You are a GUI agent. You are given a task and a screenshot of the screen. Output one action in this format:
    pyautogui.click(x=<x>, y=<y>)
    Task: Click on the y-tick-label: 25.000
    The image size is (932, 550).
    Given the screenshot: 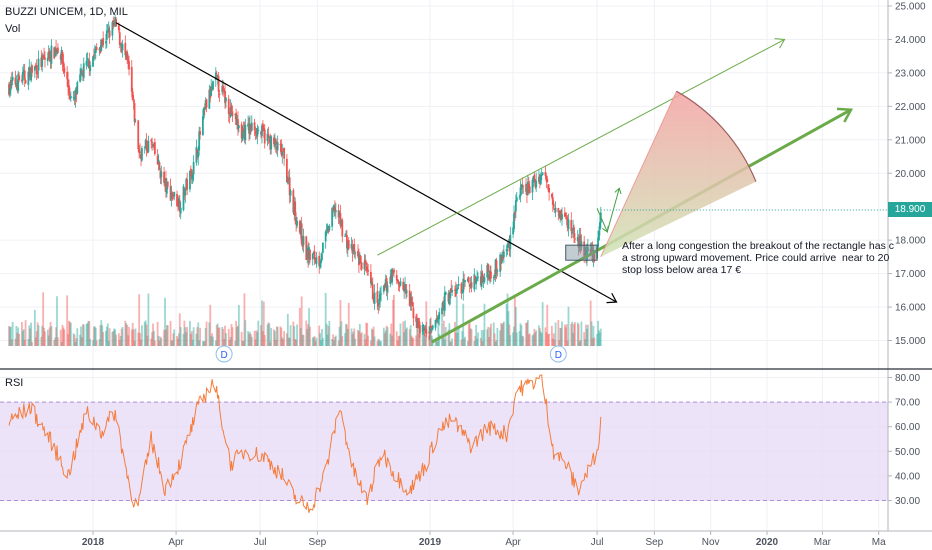 What is the action you would take?
    pyautogui.click(x=910, y=7)
    